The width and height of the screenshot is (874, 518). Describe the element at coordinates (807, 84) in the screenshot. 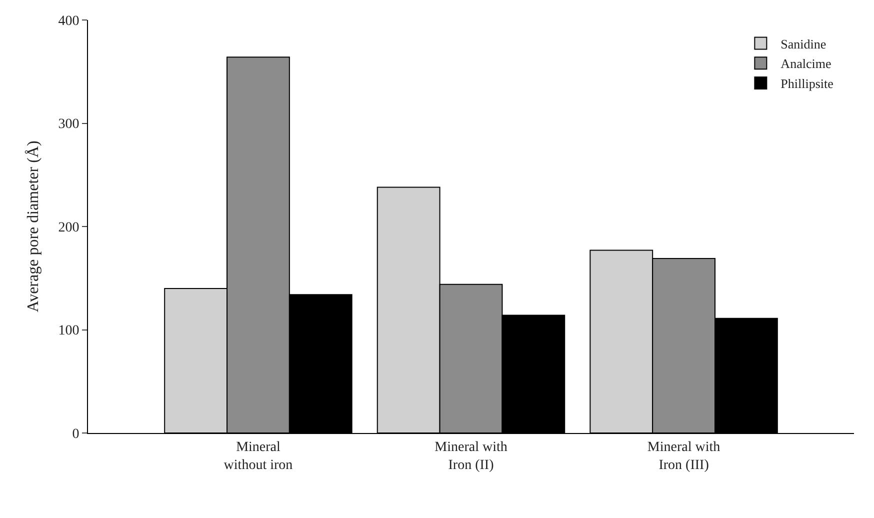

I see `legend-label: Phillipsite` at that location.